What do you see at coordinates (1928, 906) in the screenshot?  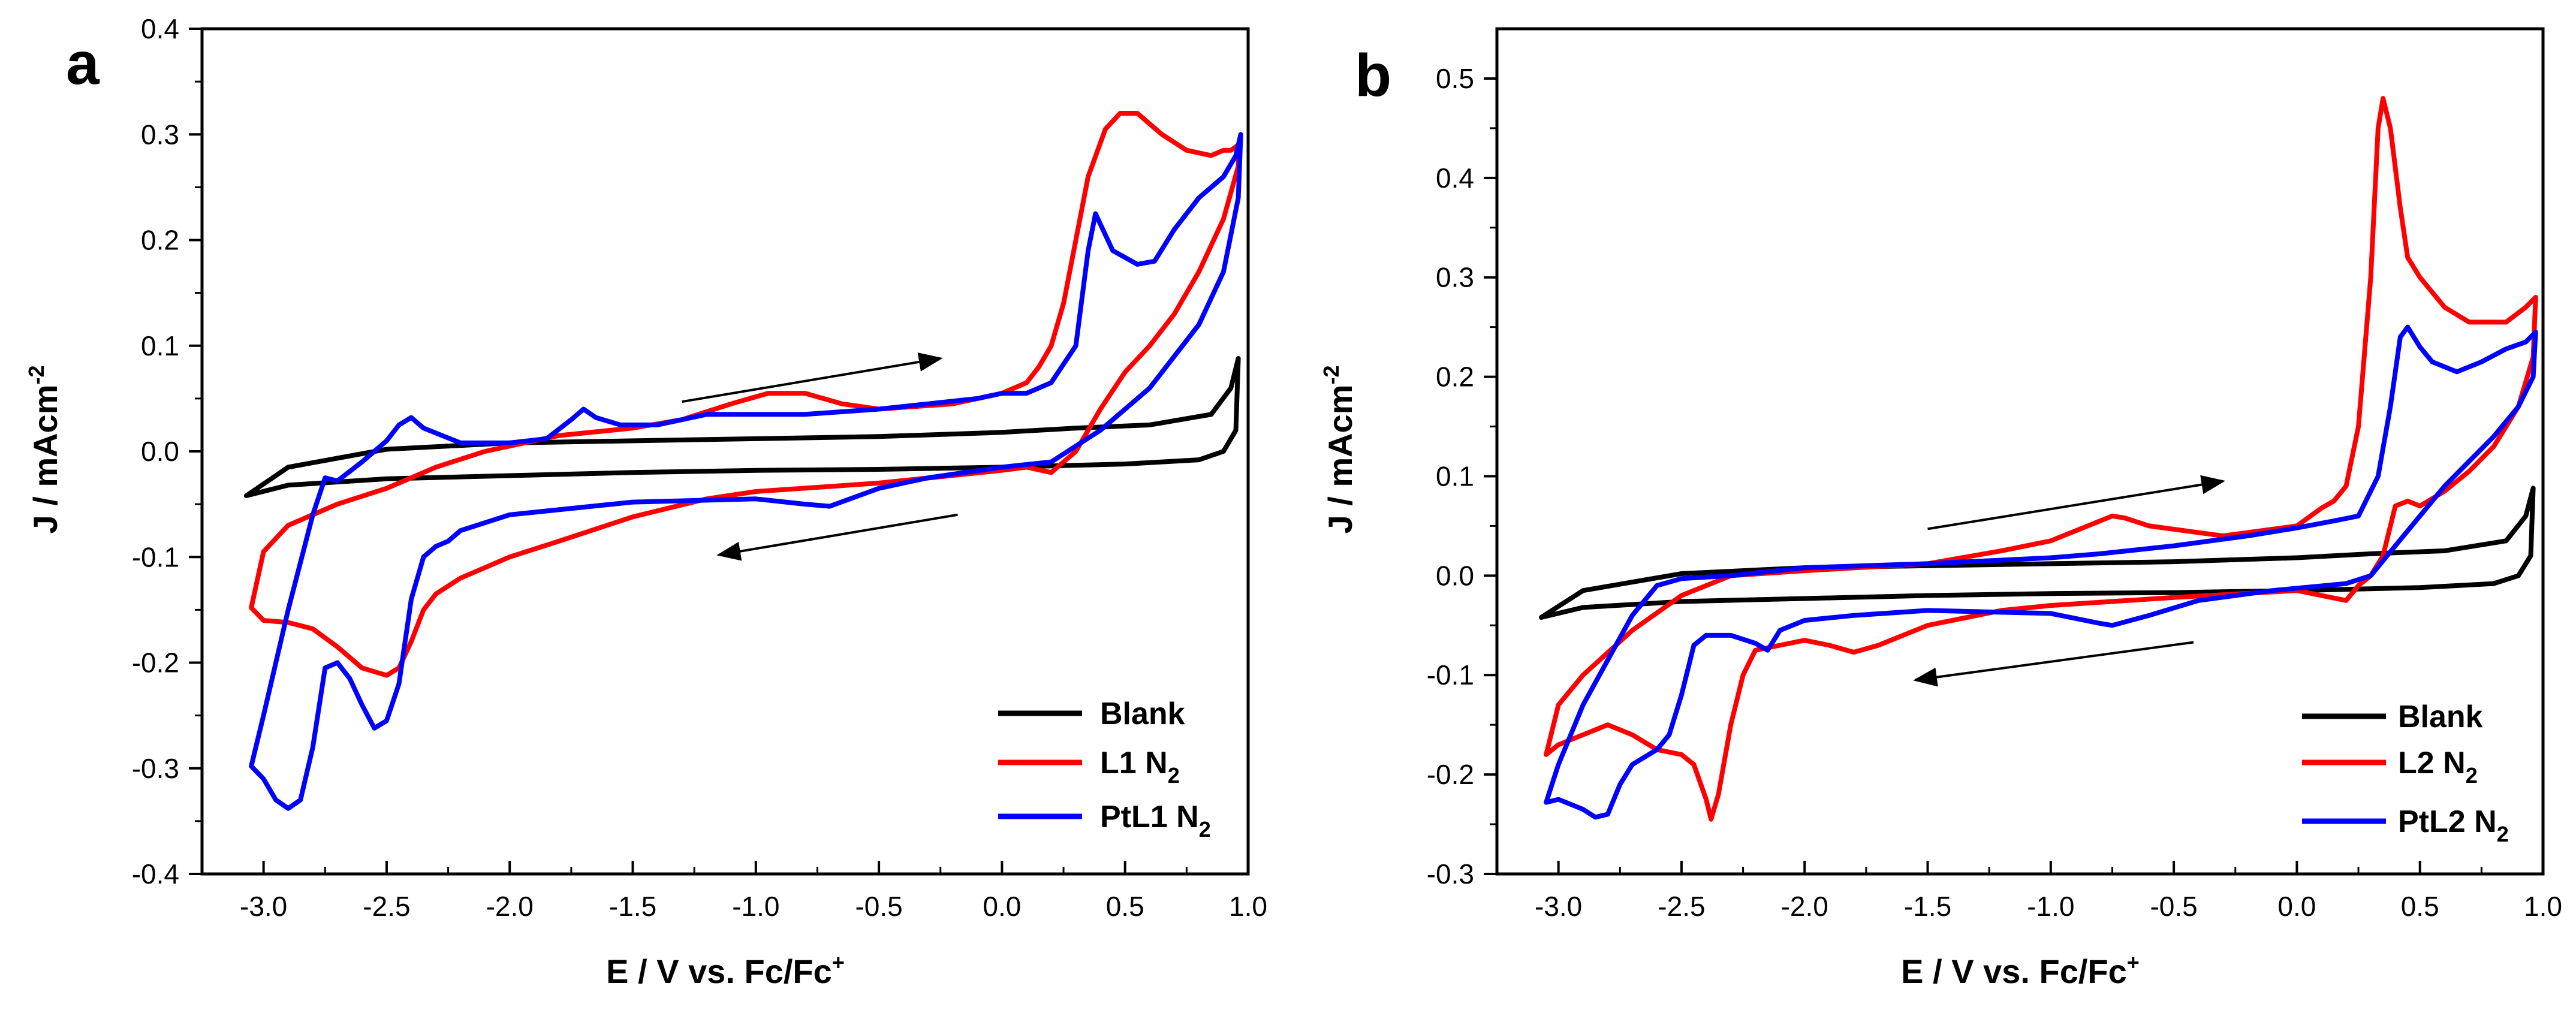 I see `panel-b-x-tick-label: -1.5` at bounding box center [1928, 906].